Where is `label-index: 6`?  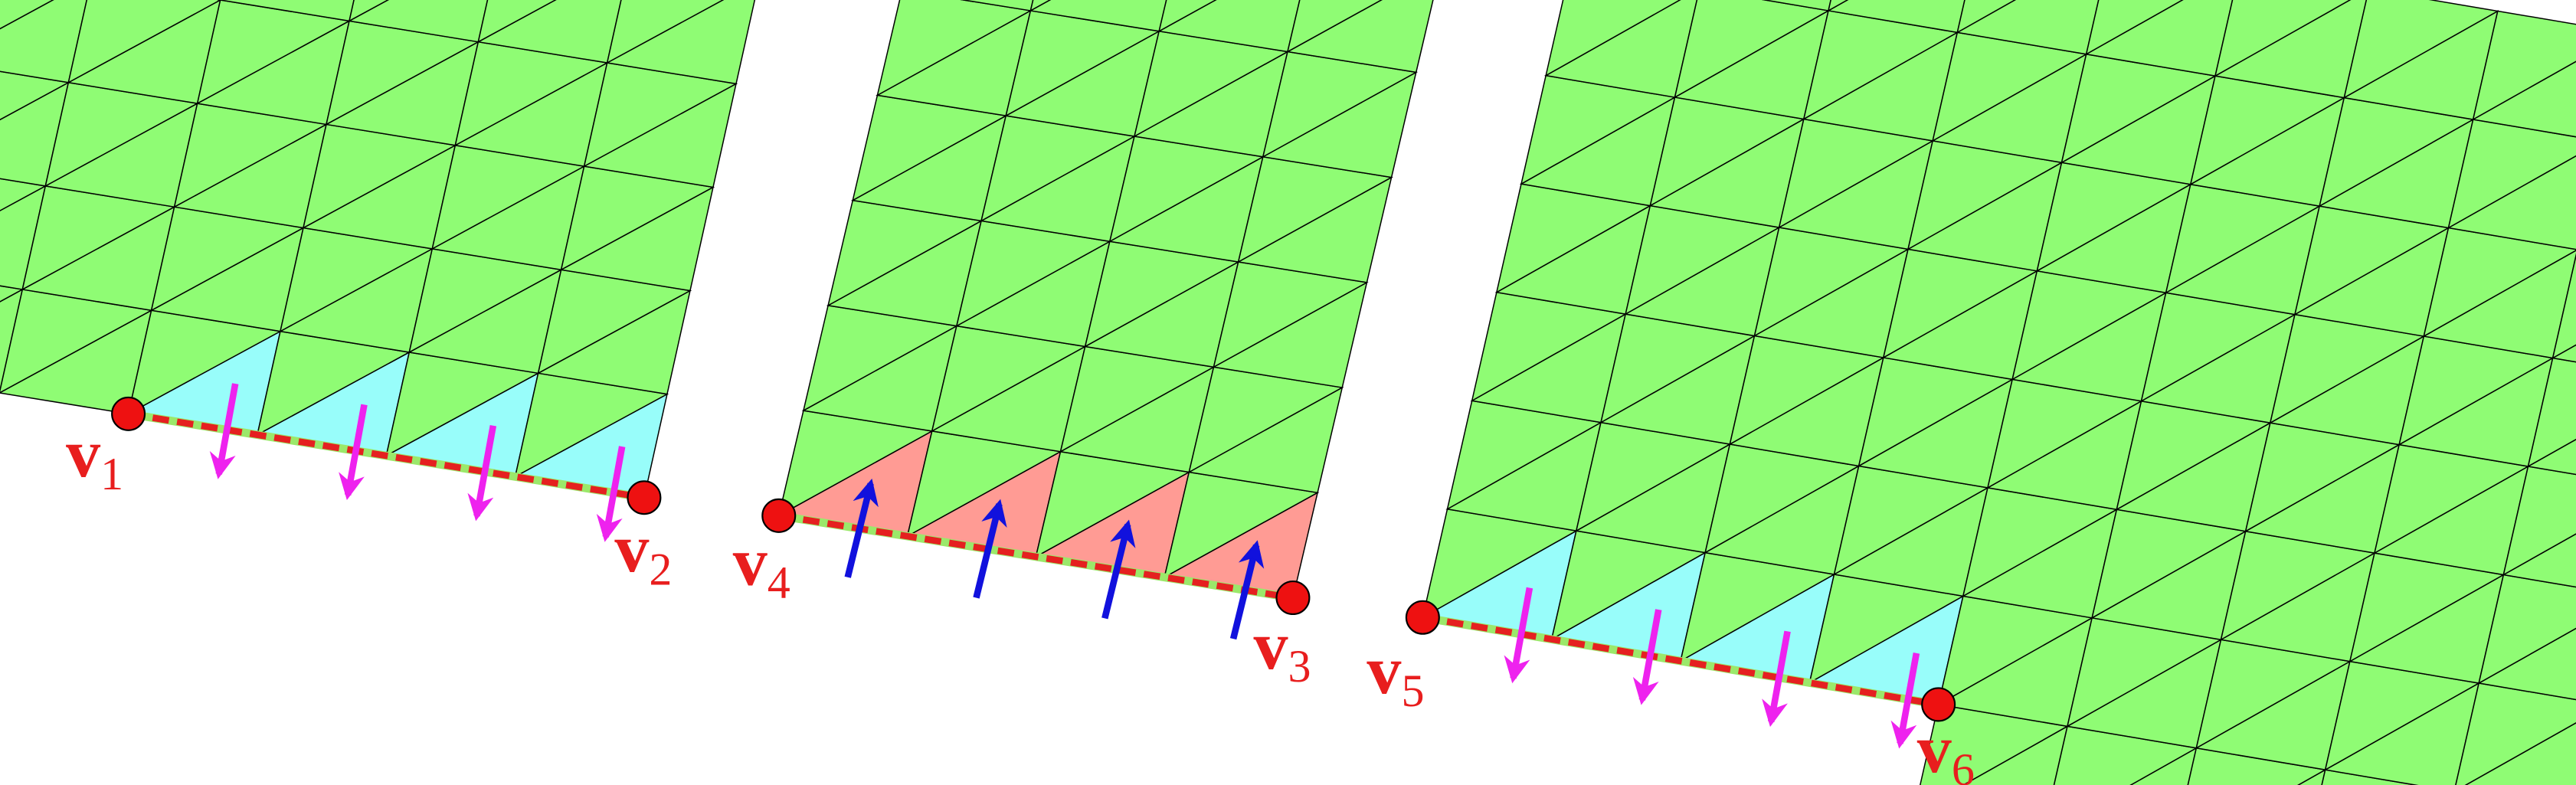 label-index: 6 is located at coordinates (1963, 764).